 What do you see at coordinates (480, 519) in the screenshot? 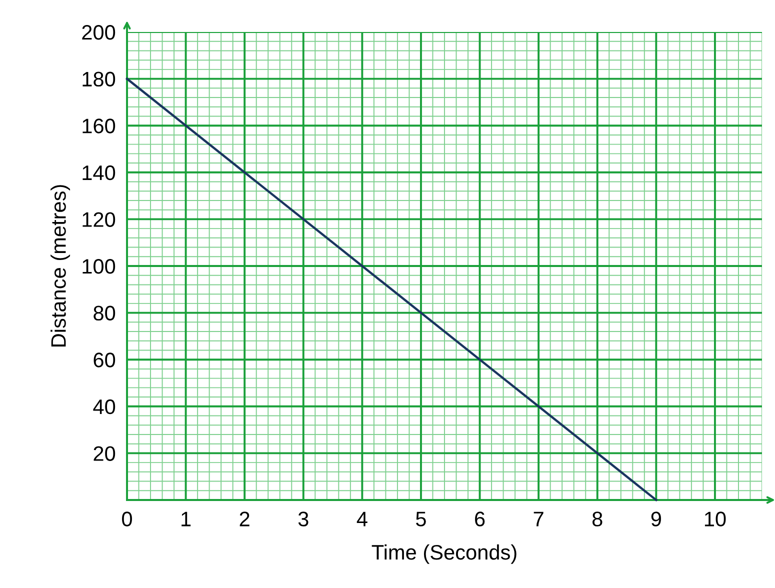
I see `x-tick-label: 6` at bounding box center [480, 519].